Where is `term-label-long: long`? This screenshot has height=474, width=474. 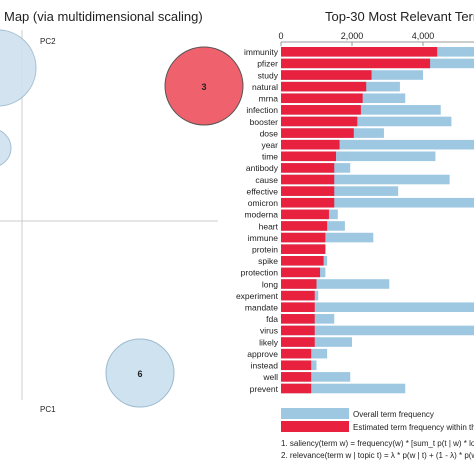
term-label-long: long is located at coordinates (270, 284).